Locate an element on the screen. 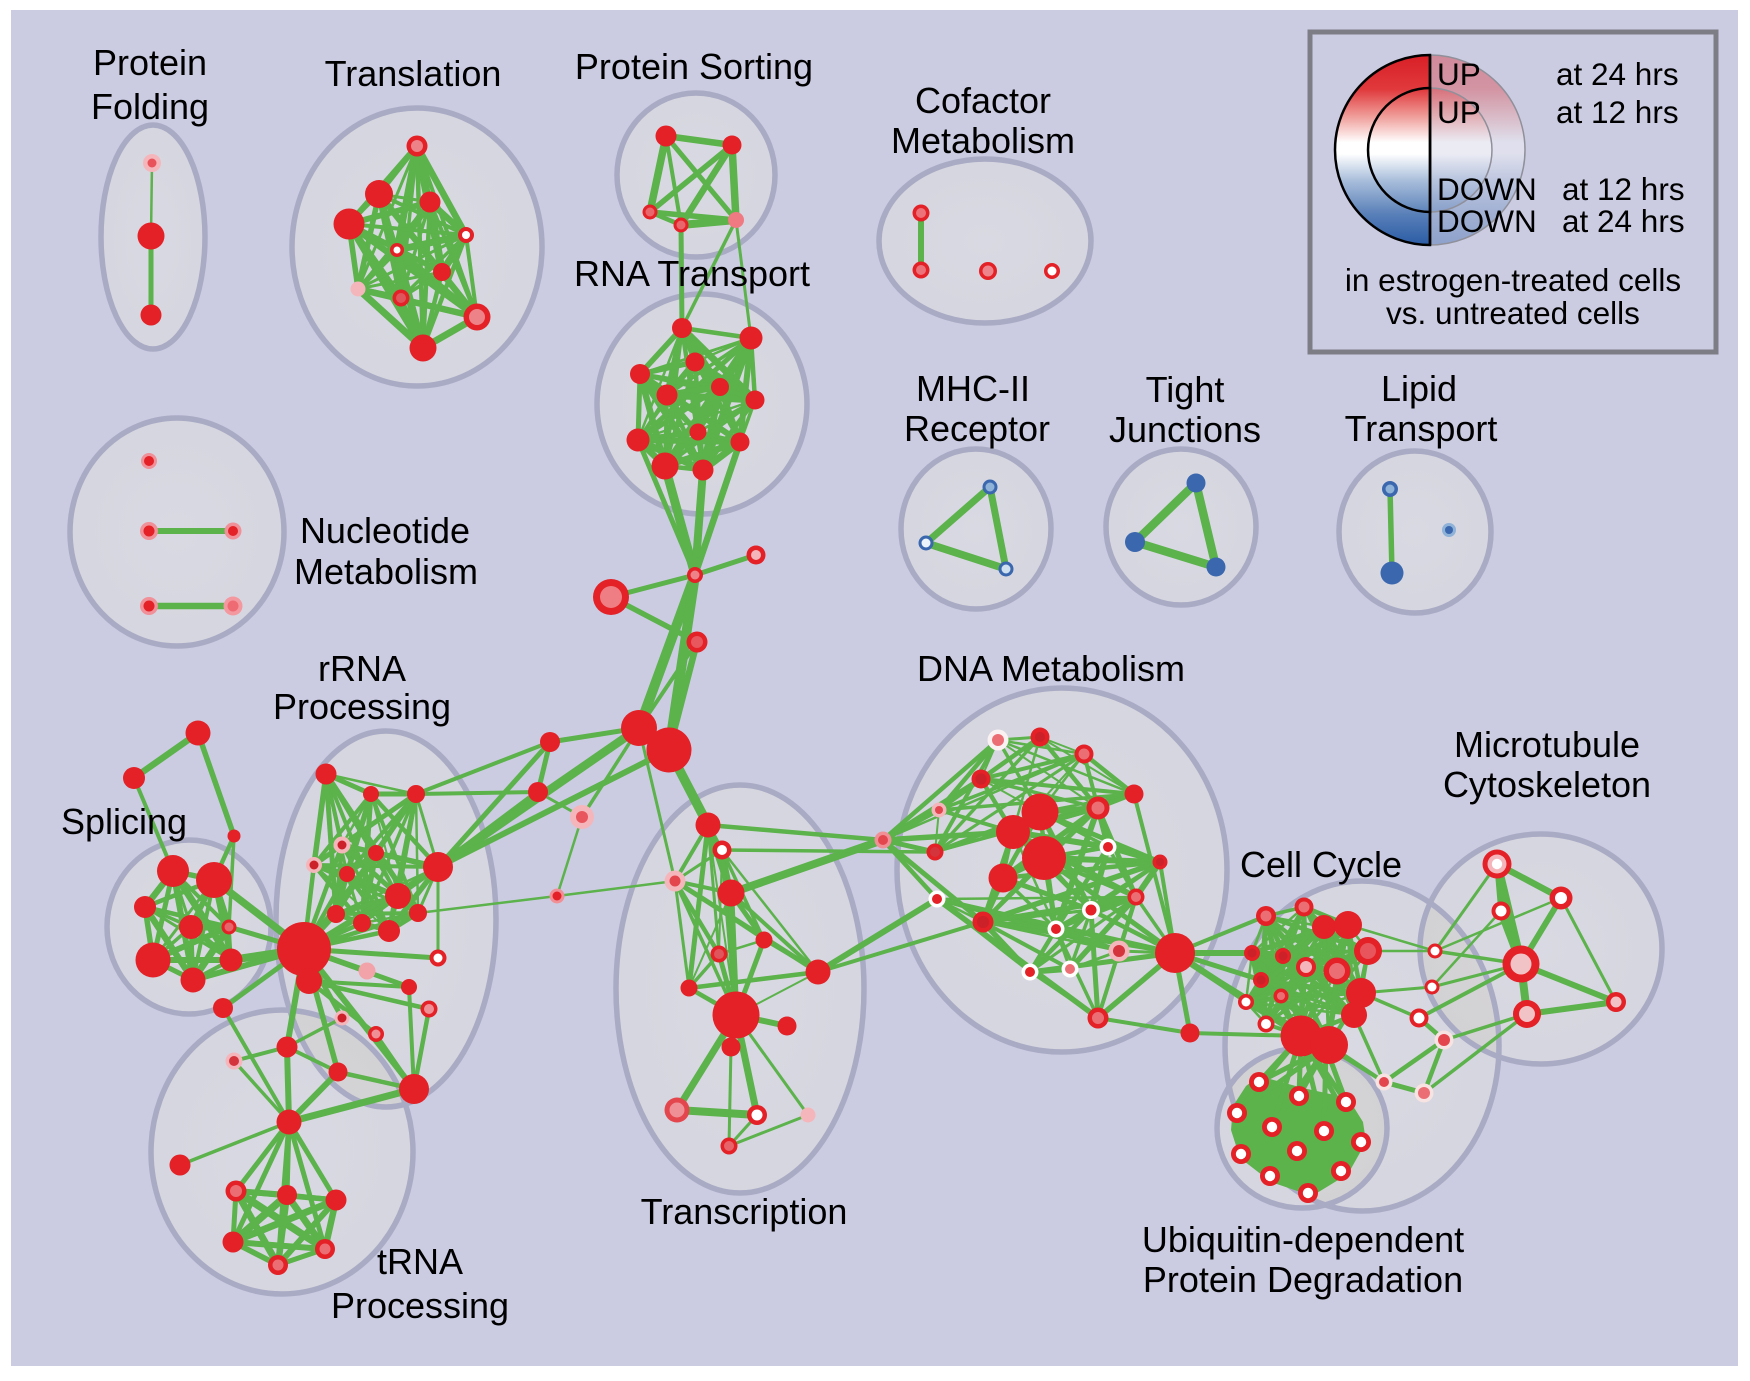 The width and height of the screenshot is (1750, 1381). svg-text: Junctions is located at coordinates (1185, 429).